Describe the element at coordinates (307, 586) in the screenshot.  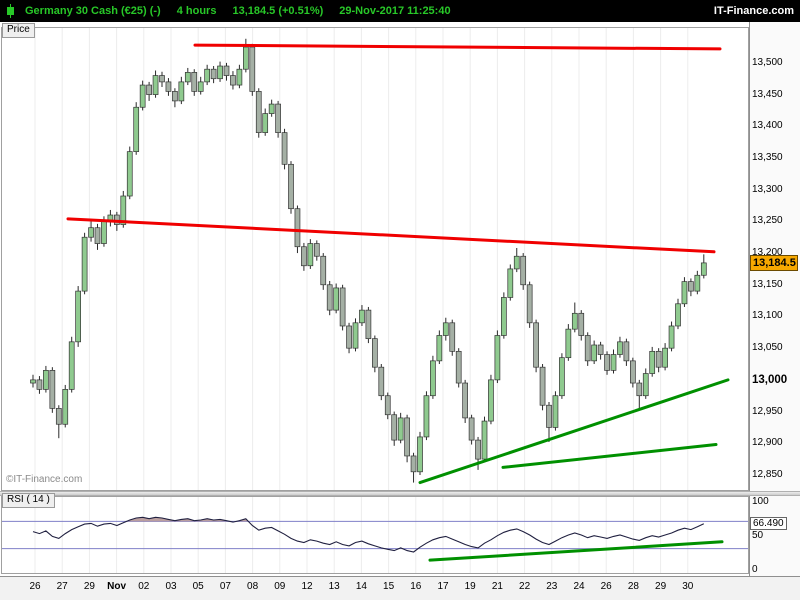
I see `time-axis-label: 12` at that location.